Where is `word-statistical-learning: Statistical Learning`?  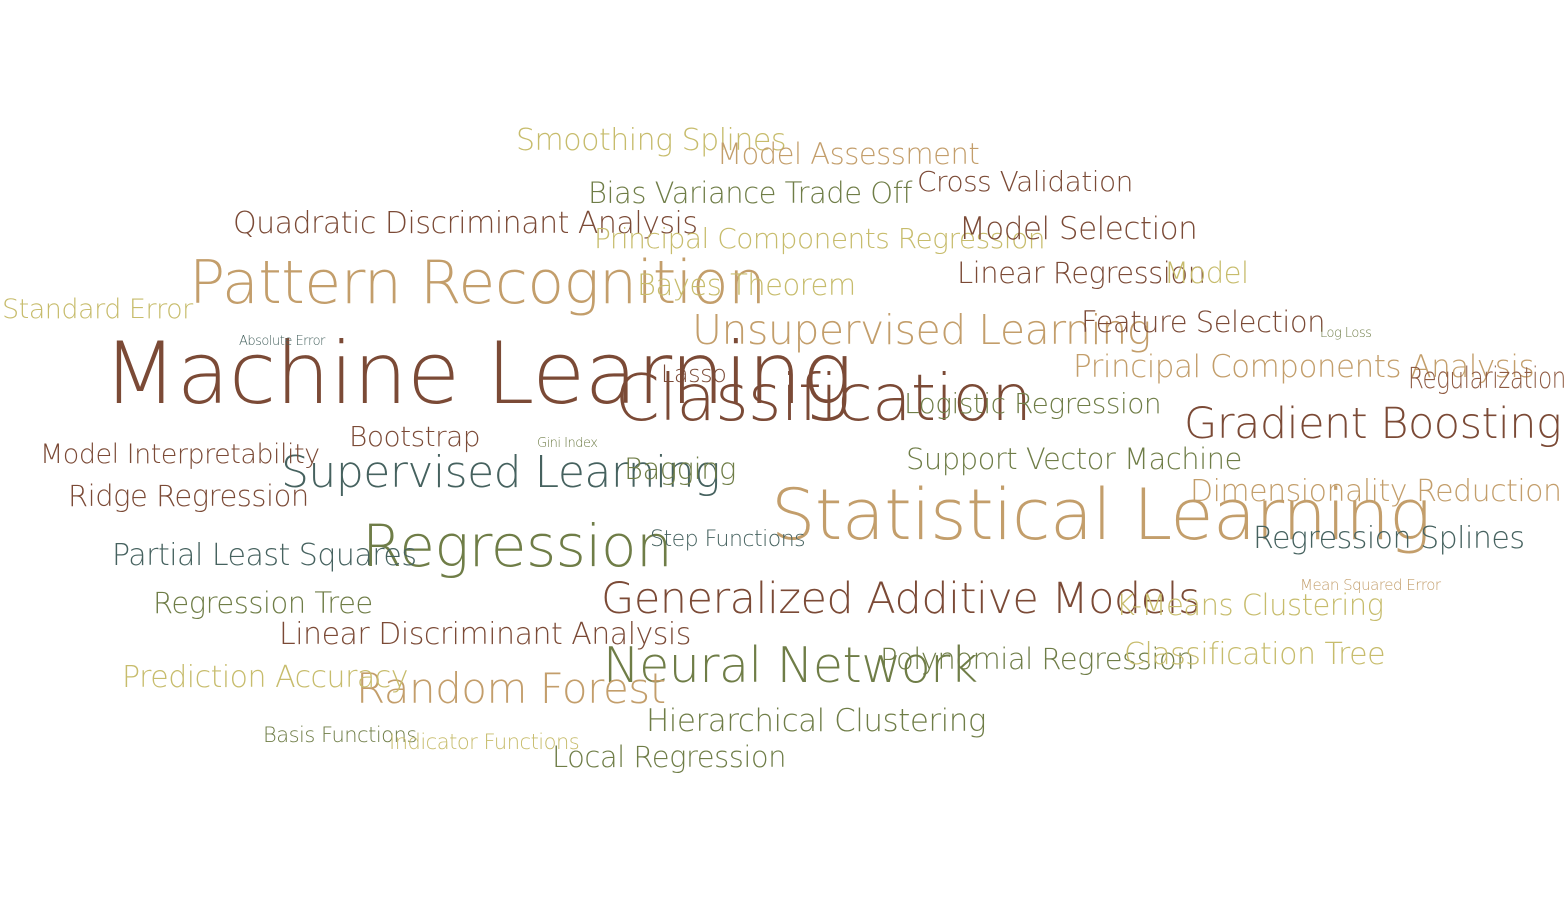 word-statistical-learning: Statistical Learning is located at coordinates (1101, 515).